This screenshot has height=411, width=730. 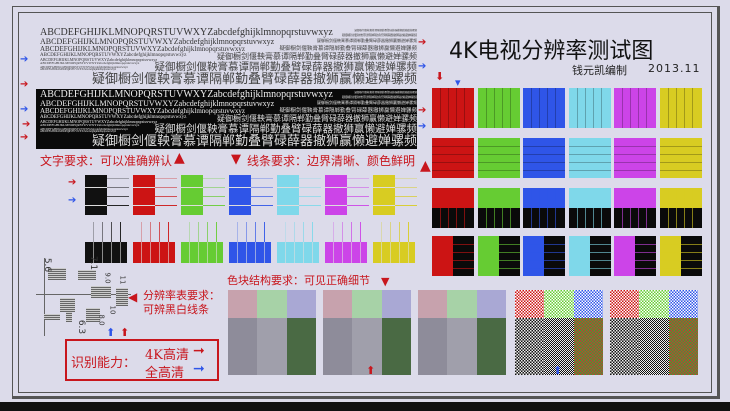 I want to click on arrow-blue-icon: ⬆, so click(x=558, y=370).